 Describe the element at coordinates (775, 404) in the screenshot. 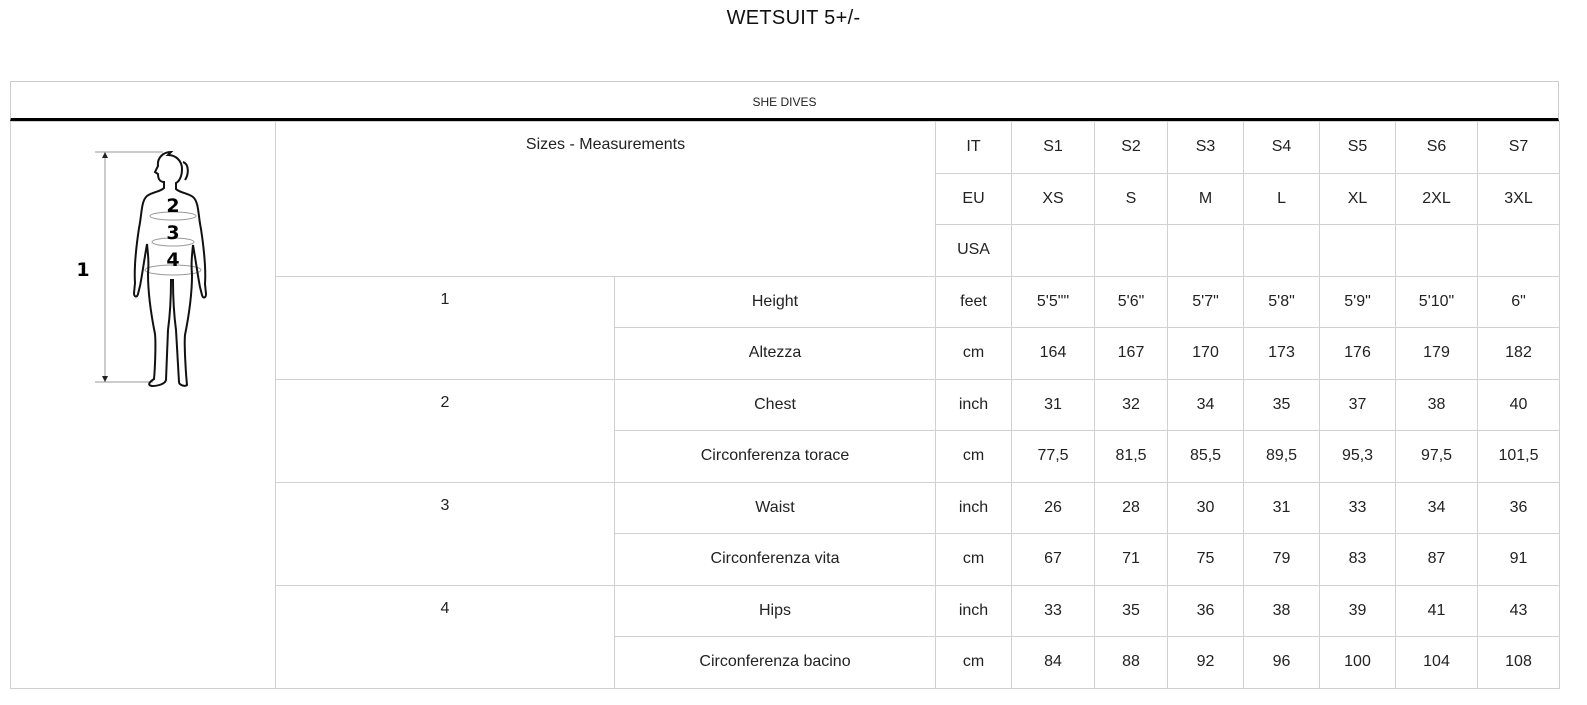

I see `measurement-name: Chest` at that location.